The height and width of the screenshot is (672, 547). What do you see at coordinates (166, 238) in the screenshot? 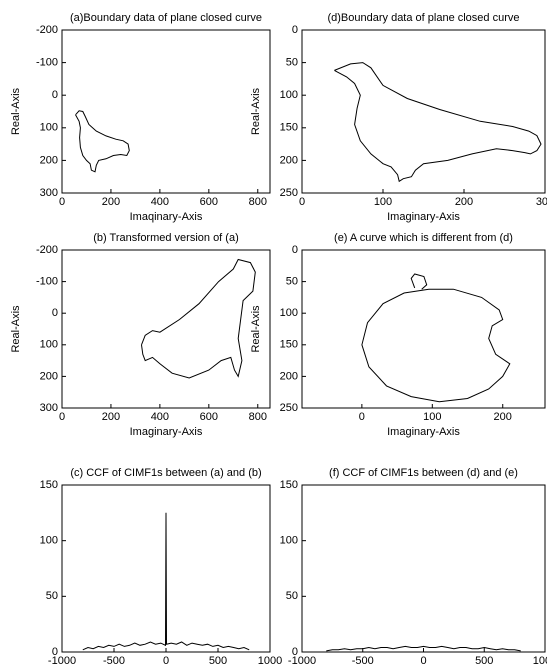
I see `panel-title: (b) Transformed version of (a)` at bounding box center [166, 238].